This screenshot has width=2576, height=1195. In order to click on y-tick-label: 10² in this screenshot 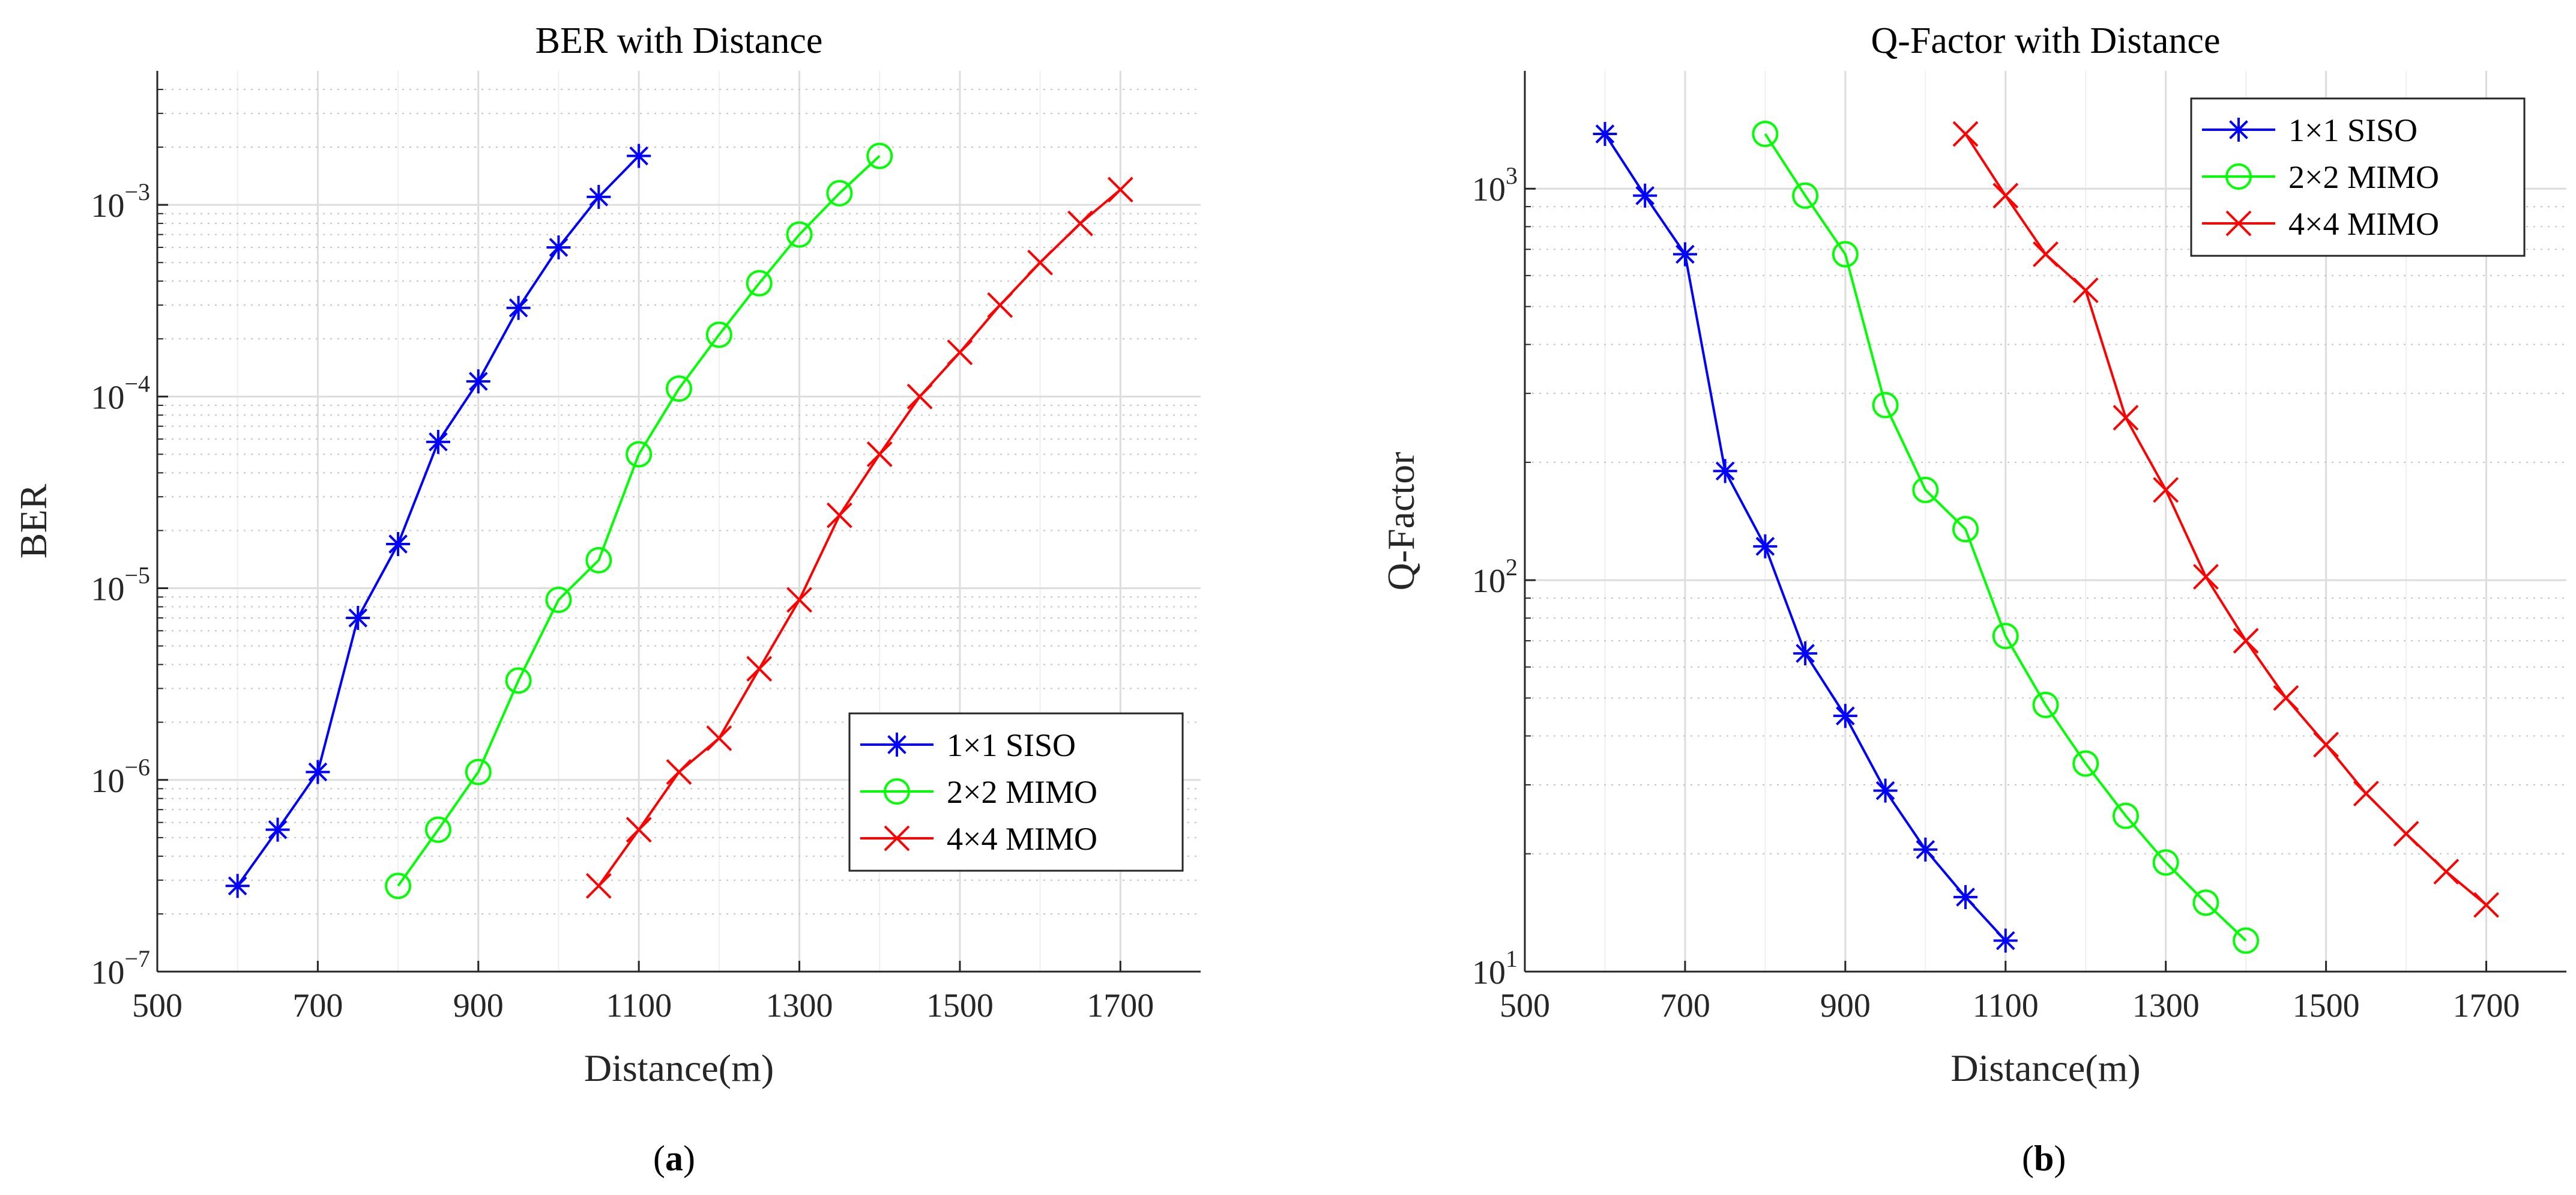, I will do `click(1495, 577)`.